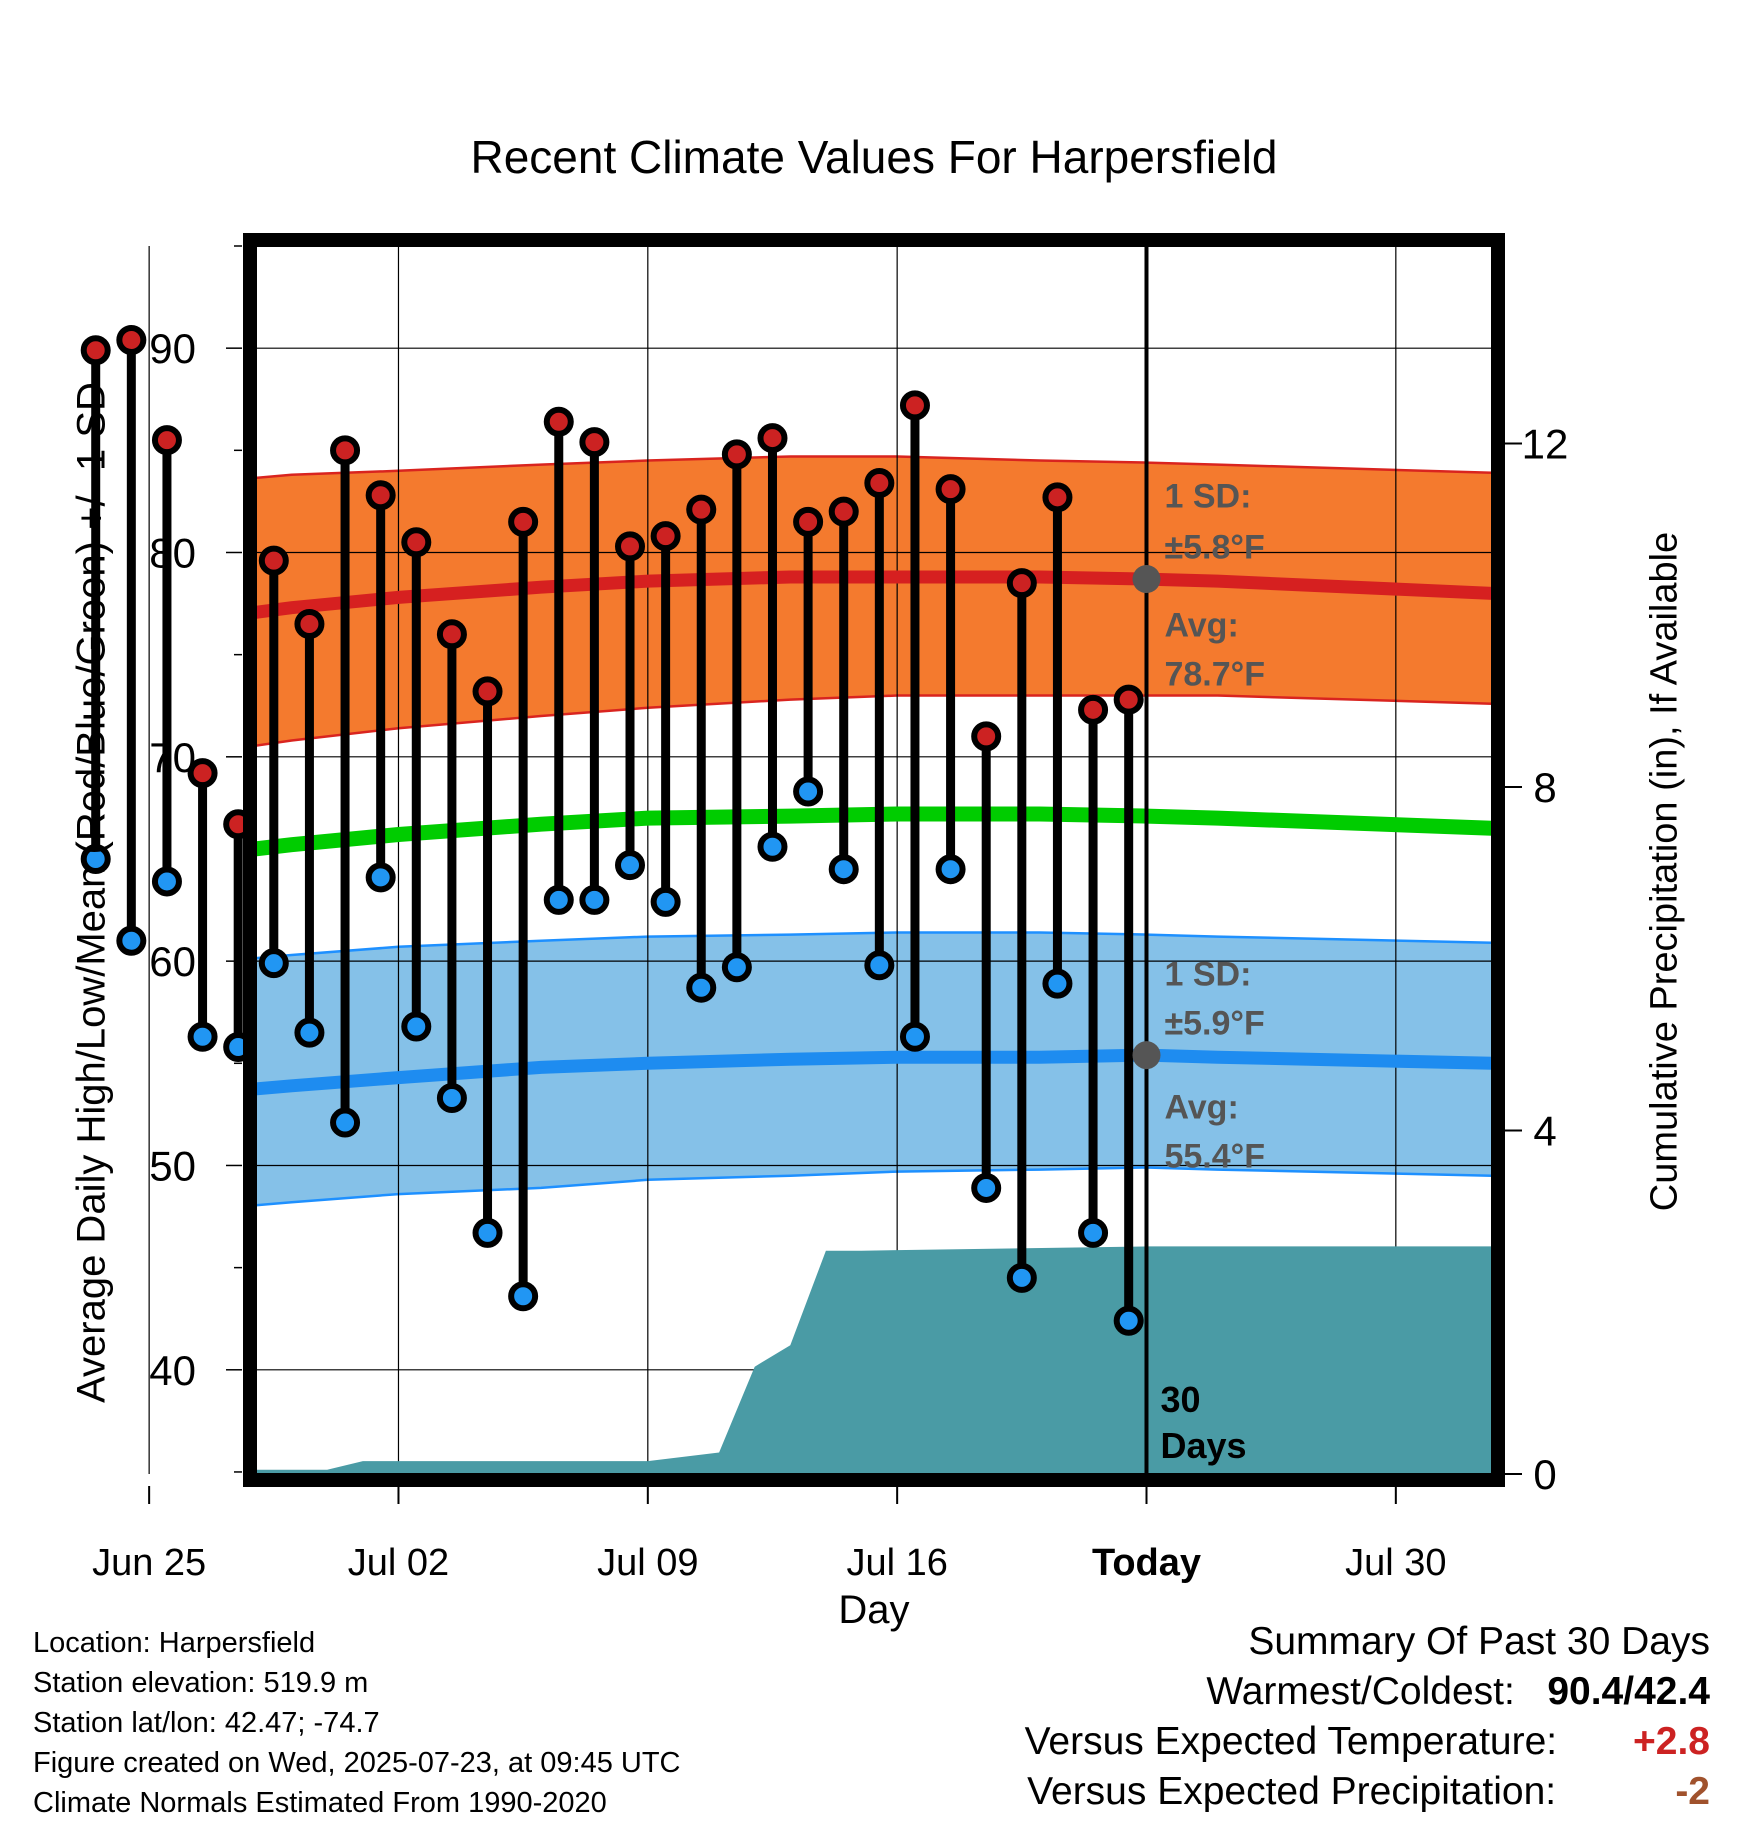  I want to click on y-tick-label: 80, so click(172, 552).